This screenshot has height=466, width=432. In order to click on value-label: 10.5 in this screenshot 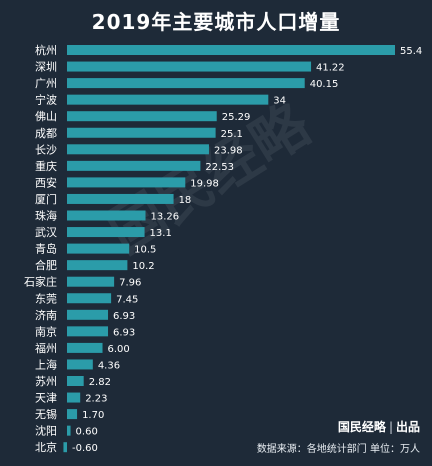, I will do `click(145, 250)`.